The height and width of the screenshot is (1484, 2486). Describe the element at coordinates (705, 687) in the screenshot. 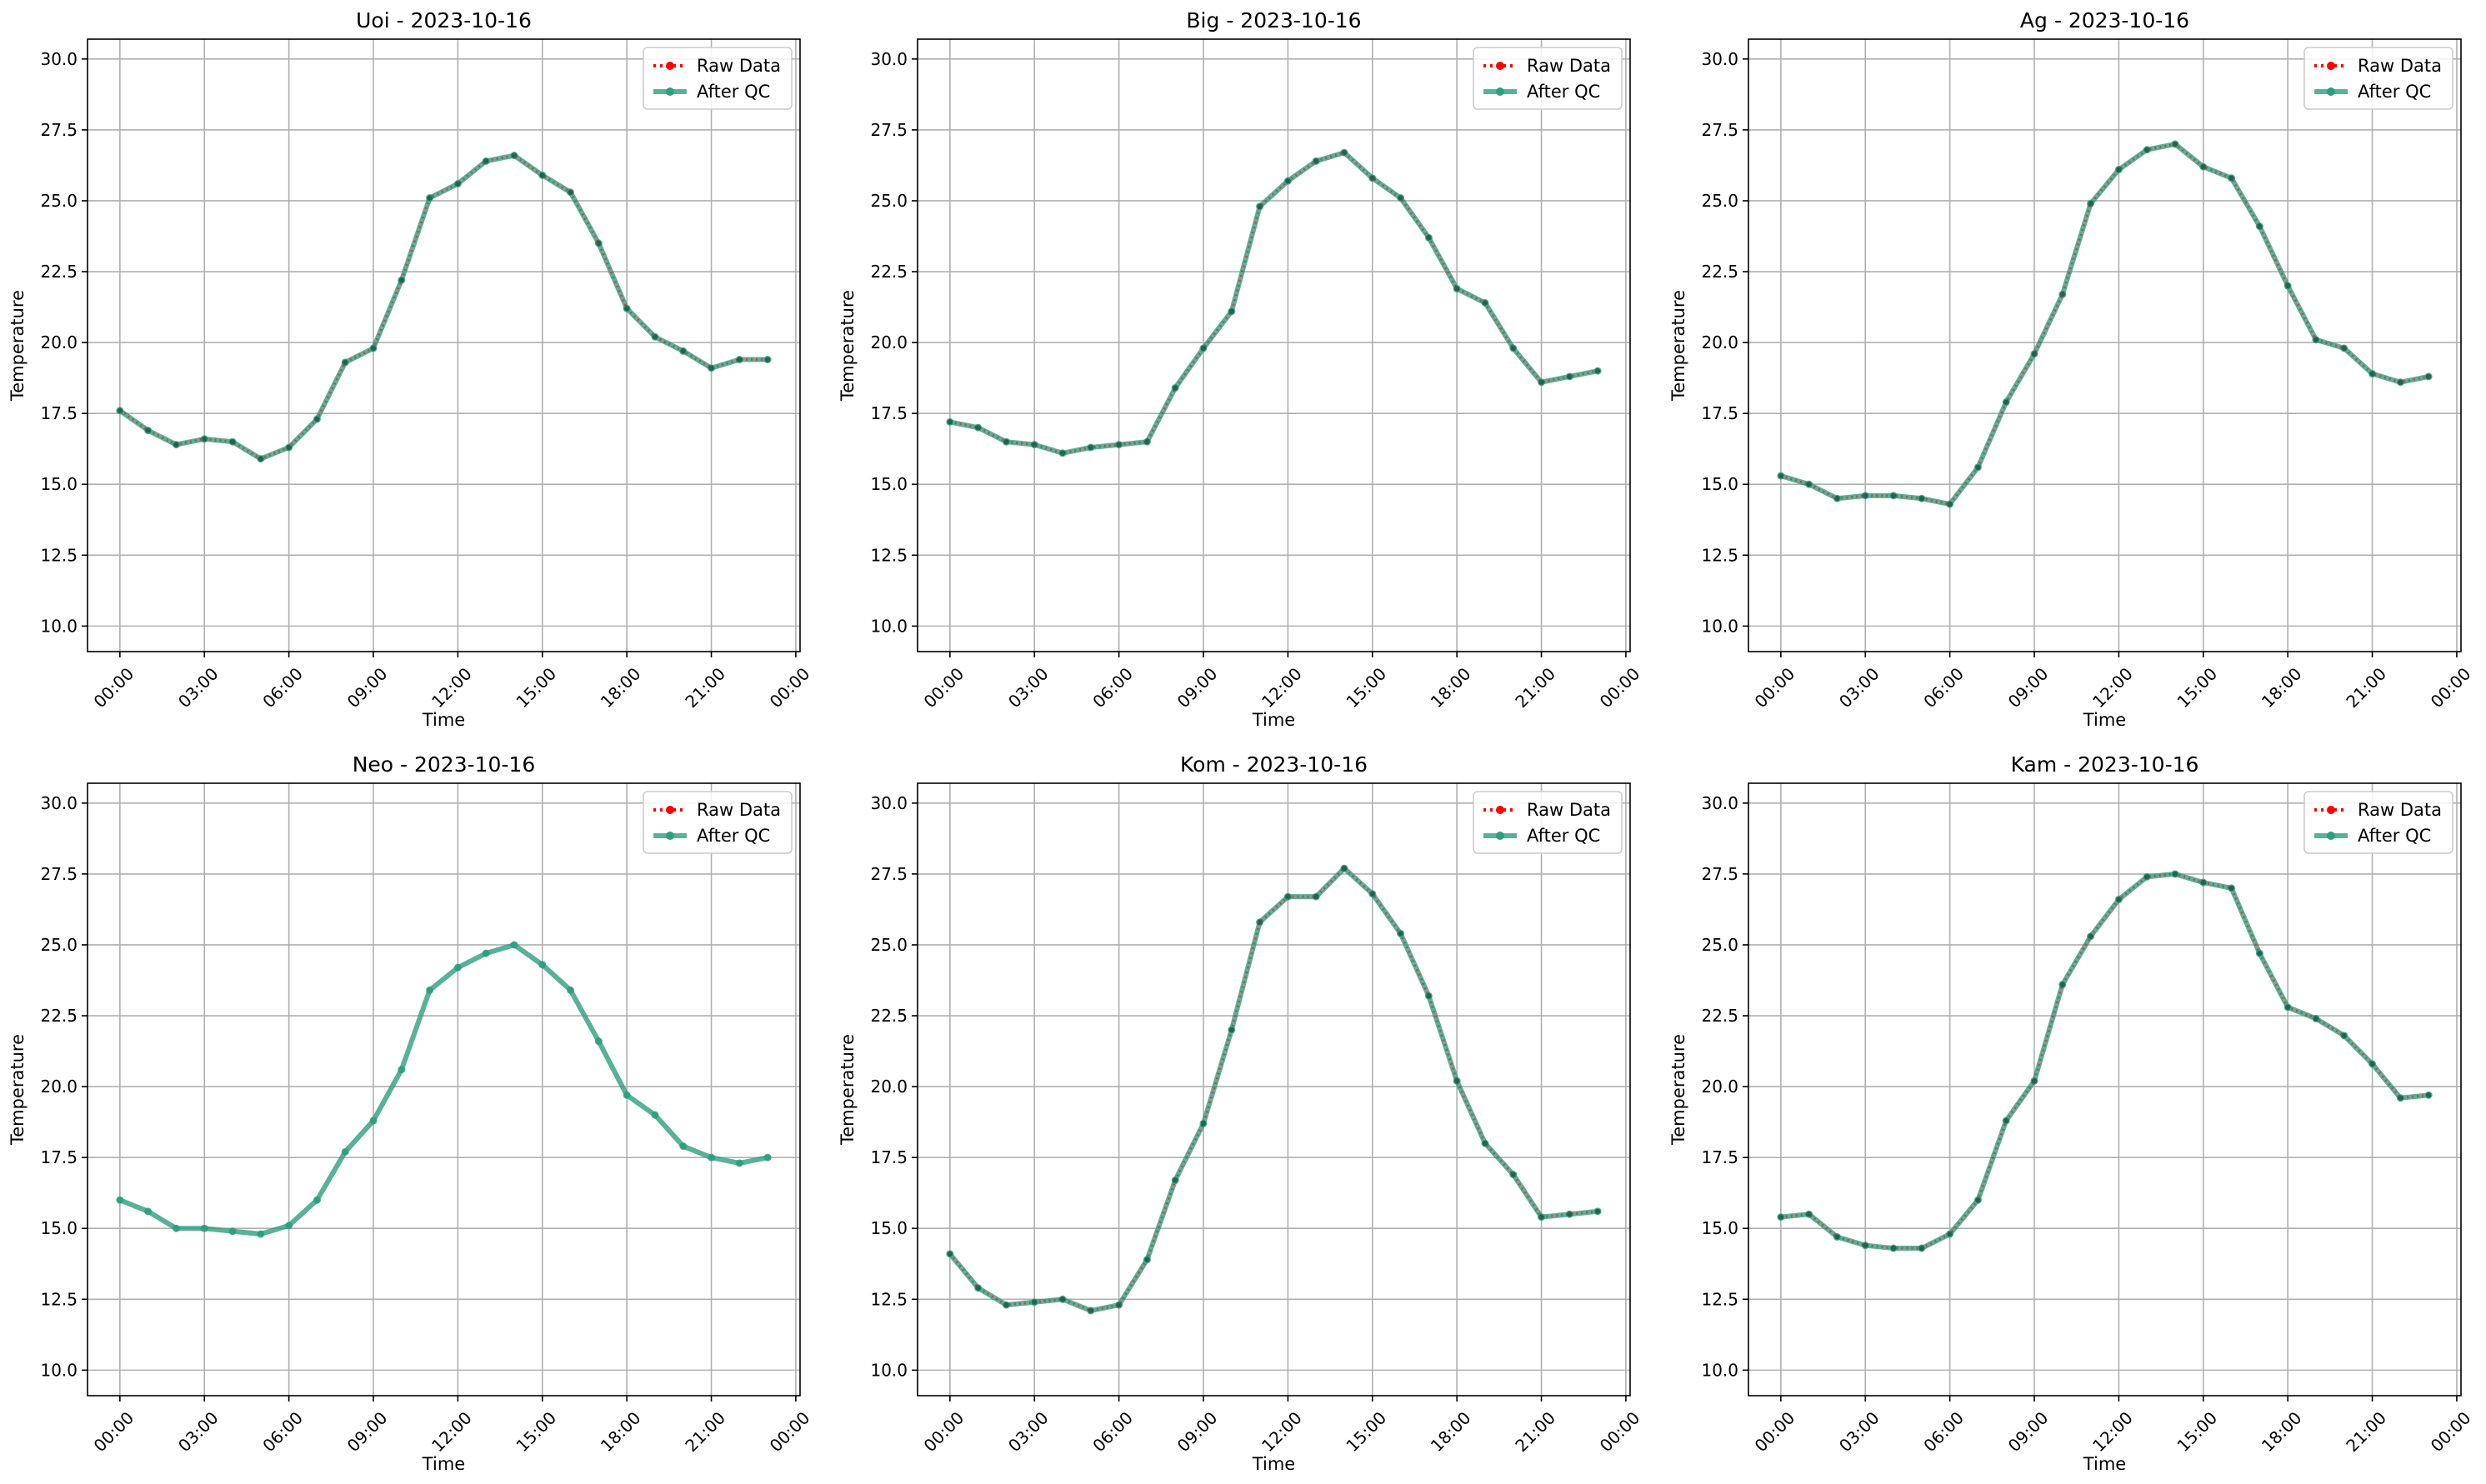

I see `x-tick-label: 21:00` at that location.